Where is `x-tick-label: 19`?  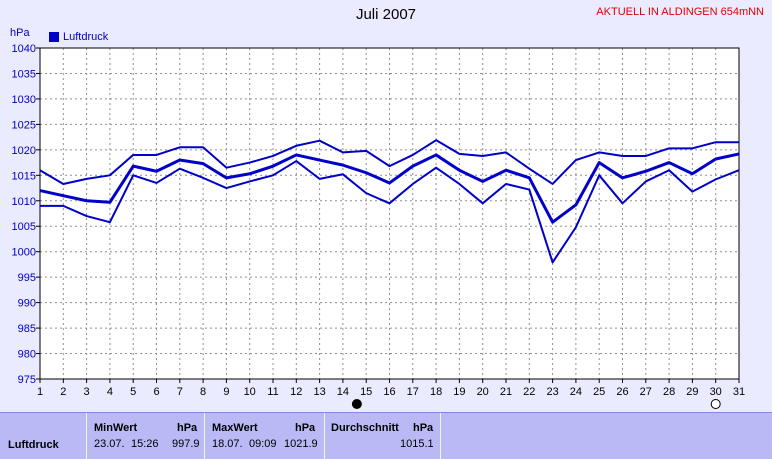
x-tick-label: 19 is located at coordinates (459, 392).